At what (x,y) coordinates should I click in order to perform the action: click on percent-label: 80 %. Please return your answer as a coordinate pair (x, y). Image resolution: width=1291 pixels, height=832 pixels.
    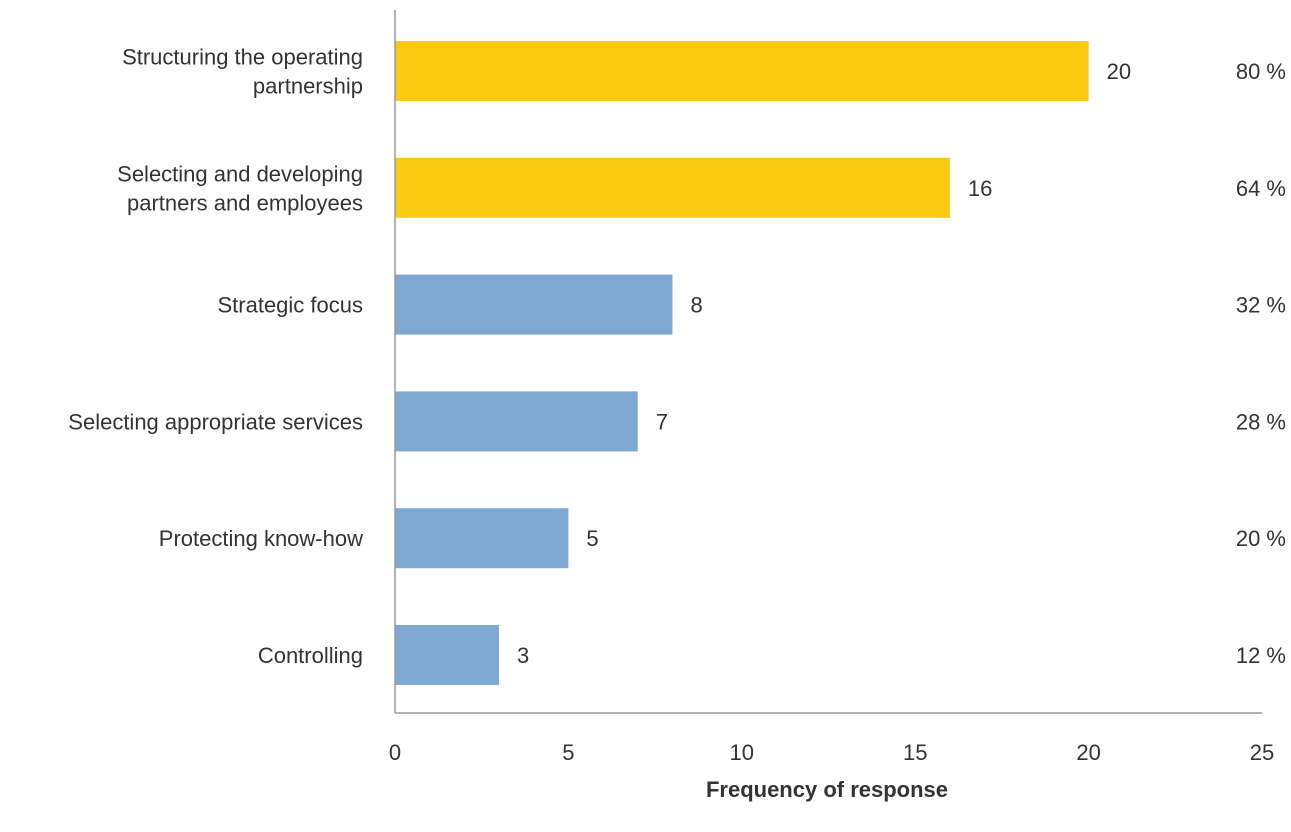
    Looking at the image, I should click on (1261, 71).